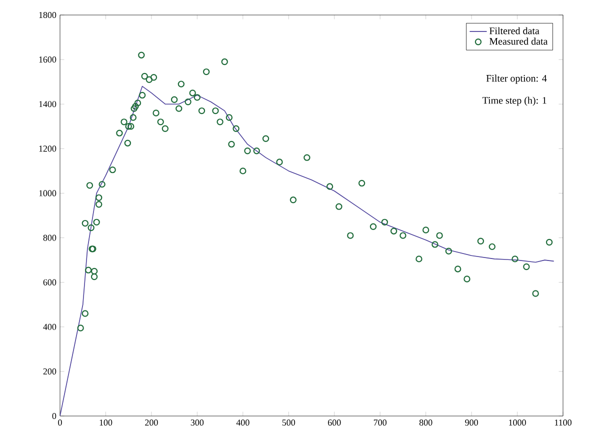 Image resolution: width=596 pixels, height=441 pixels. What do you see at coordinates (151, 423) in the screenshot?
I see `x-tick-label: 200` at bounding box center [151, 423].